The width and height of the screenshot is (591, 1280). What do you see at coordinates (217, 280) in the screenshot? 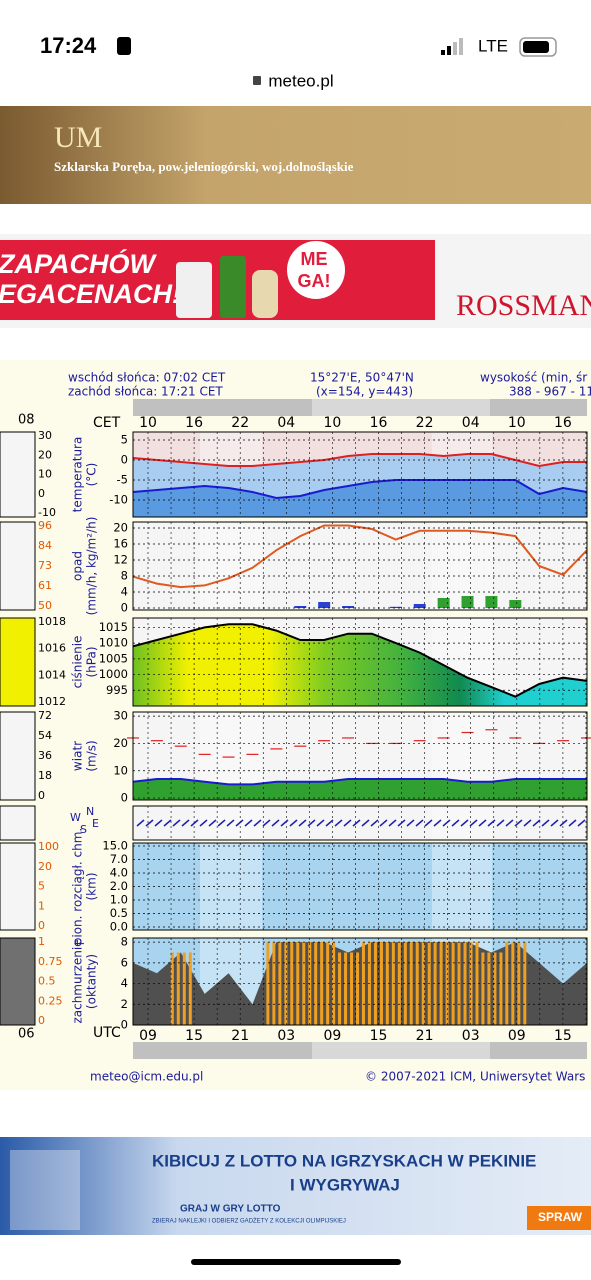
I see `ad-panel` at bounding box center [217, 280].